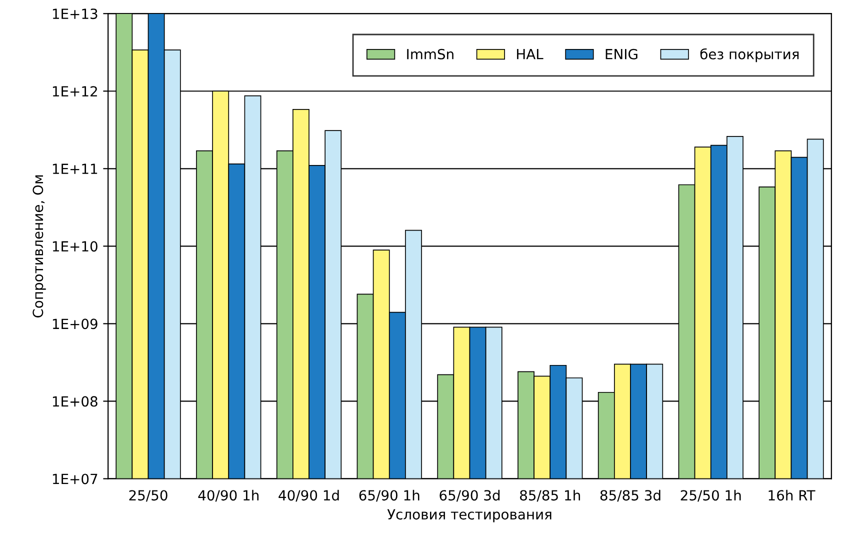 This screenshot has height=544, width=851. I want to click on x-axis-title: Условия тестирования, so click(469, 515).